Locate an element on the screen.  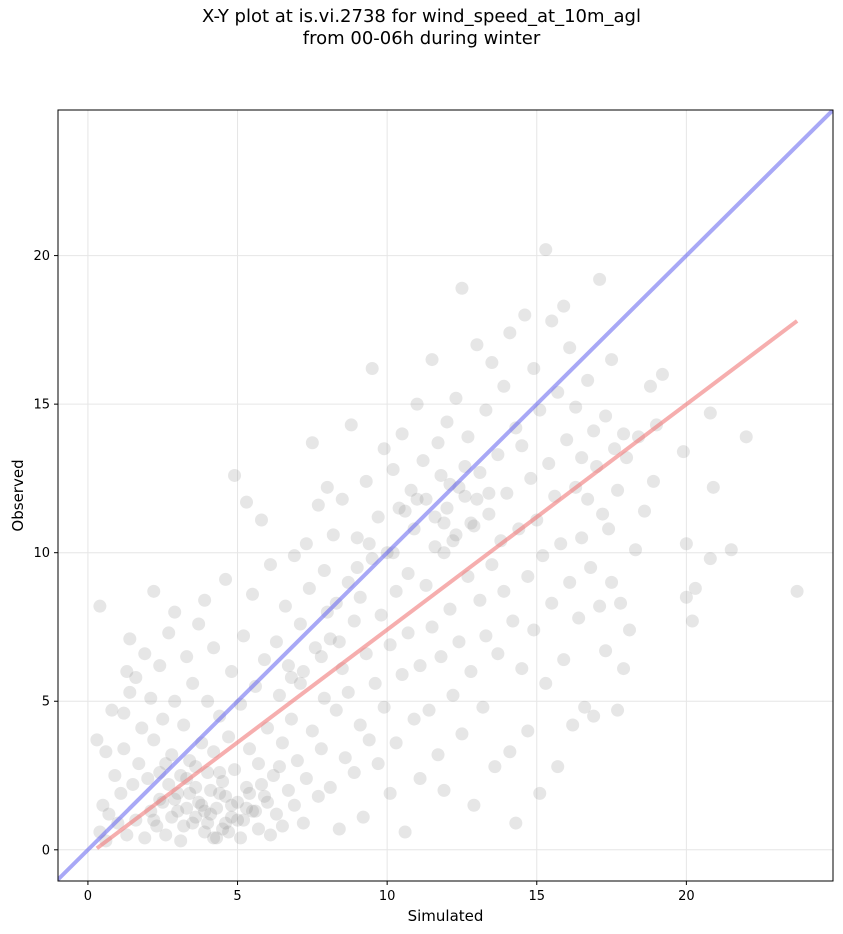
x-tick-label: 0 is located at coordinates (88, 896).